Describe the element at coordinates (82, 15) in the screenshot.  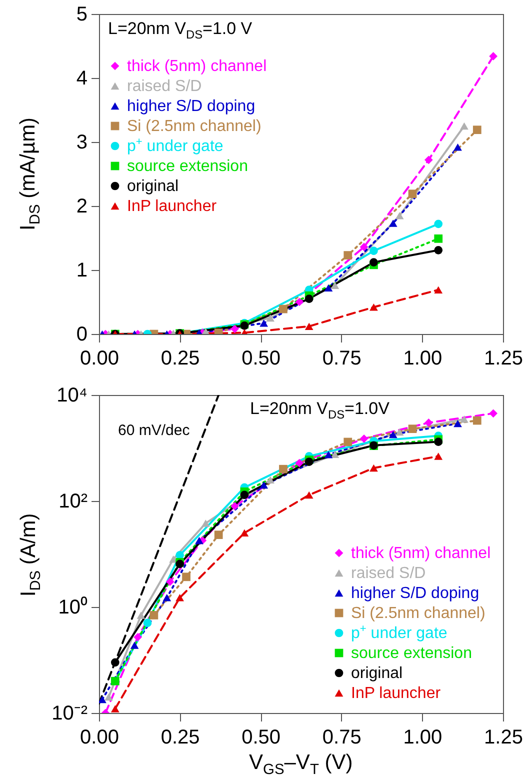
I see `y-tick-label: 5` at that location.